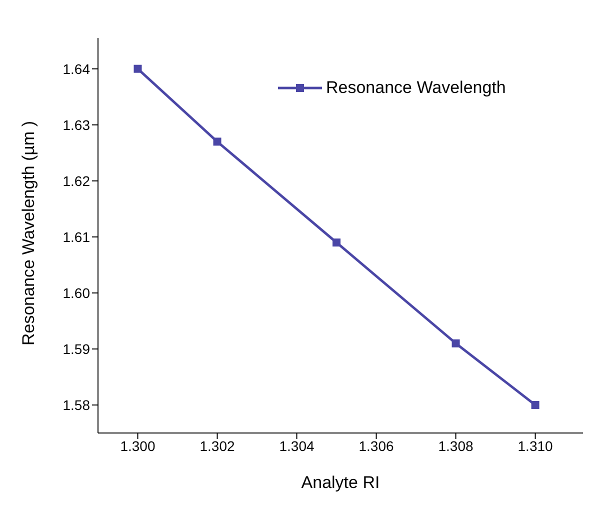  What do you see at coordinates (536, 446) in the screenshot?
I see `x-tick-label: 1.310` at bounding box center [536, 446].